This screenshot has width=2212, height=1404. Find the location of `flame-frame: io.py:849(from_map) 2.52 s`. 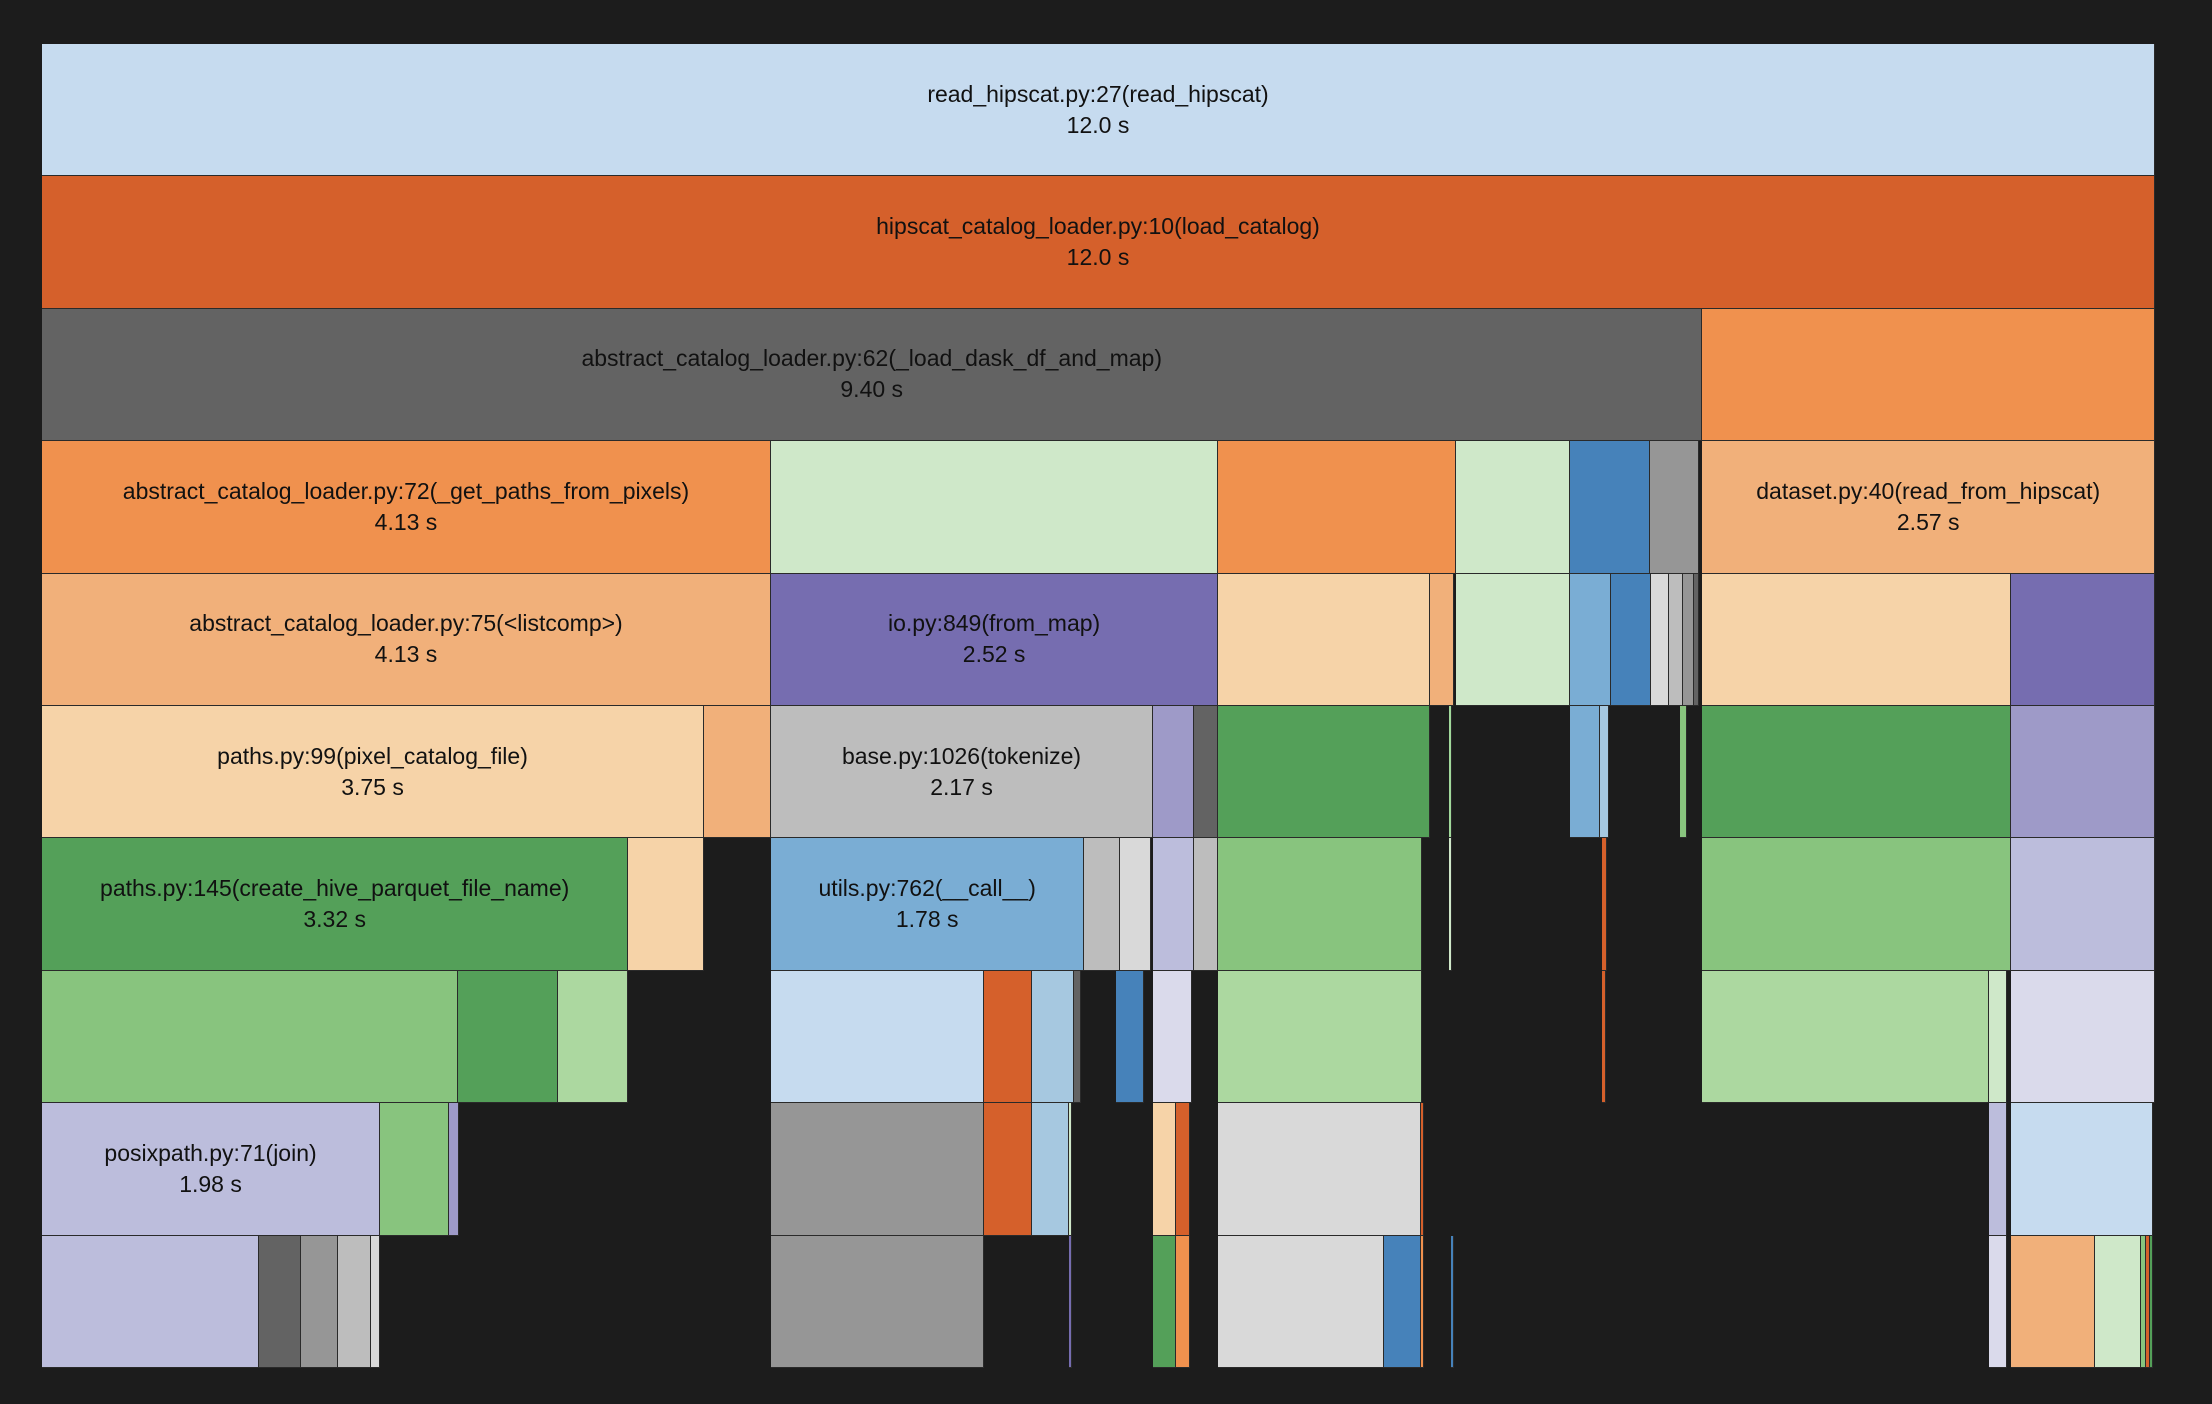

flame-frame: io.py:849(from_map) 2.52 s is located at coordinates (994, 639).